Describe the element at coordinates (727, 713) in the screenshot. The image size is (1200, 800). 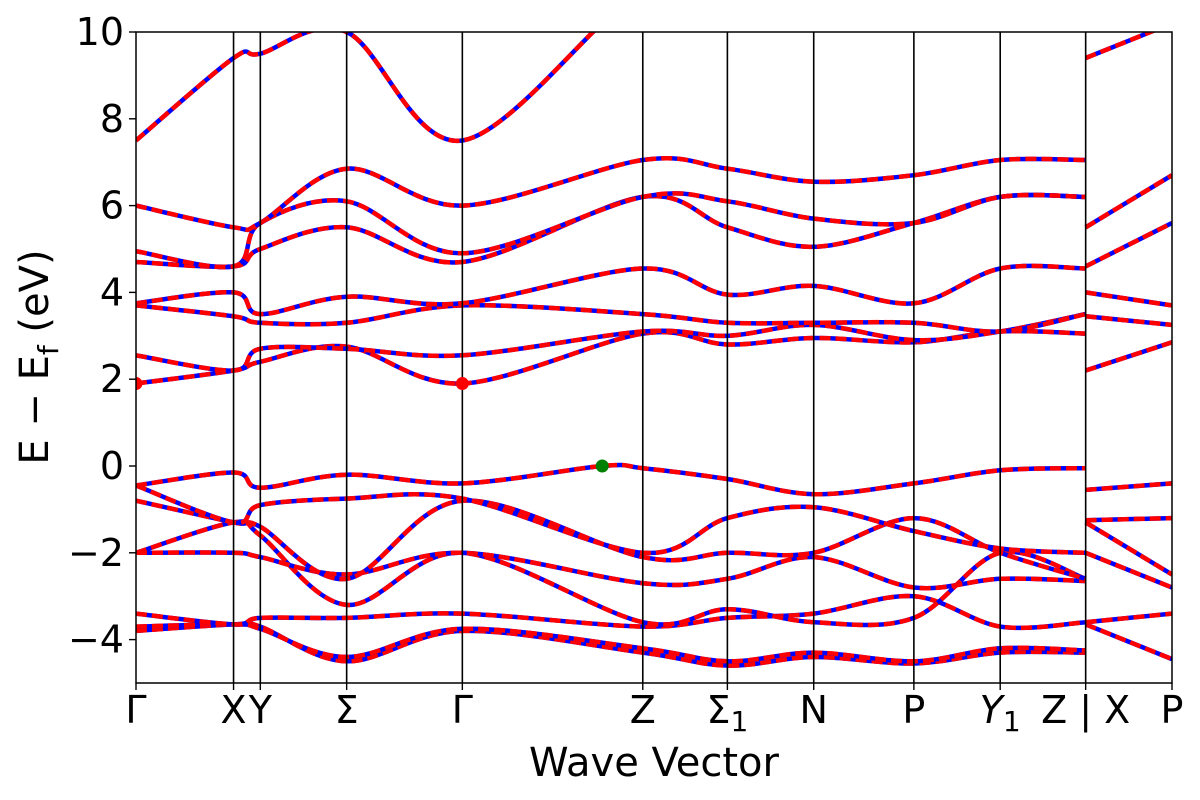
I see `x-tick-label-6: Σ1` at that location.